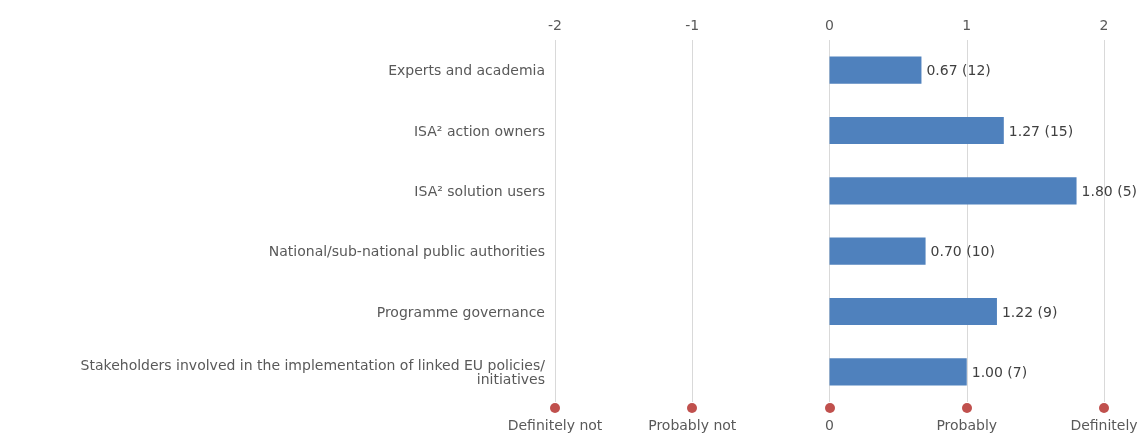 This screenshot has height=438, width=1146. Describe the element at coordinates (555, 425) in the screenshot. I see `text: Definitely not` at that location.